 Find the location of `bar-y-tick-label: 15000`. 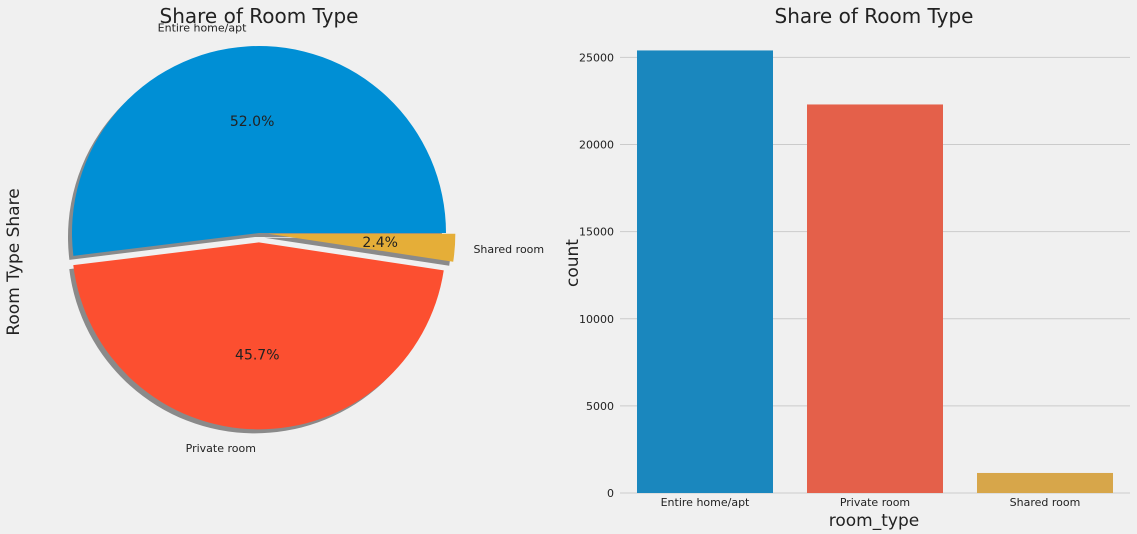

bar-y-tick-label: 15000 is located at coordinates (596, 232).